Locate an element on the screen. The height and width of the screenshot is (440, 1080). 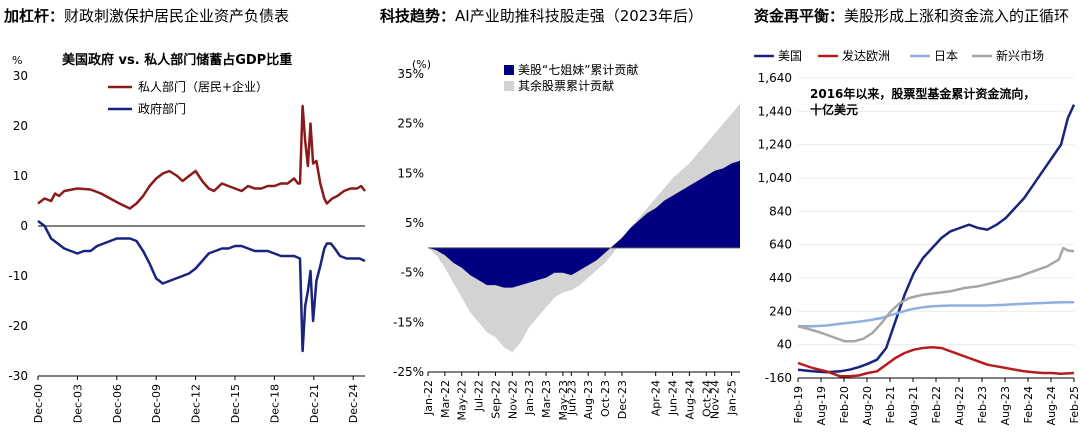
legend-label: 美国 is located at coordinates (790, 56).